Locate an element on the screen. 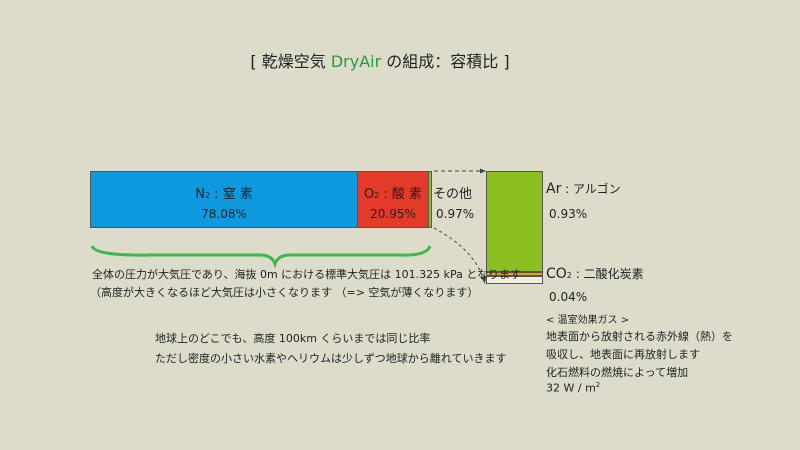  greenhouse-line-2: 吸収し、地表面に再放射します is located at coordinates (623, 354).